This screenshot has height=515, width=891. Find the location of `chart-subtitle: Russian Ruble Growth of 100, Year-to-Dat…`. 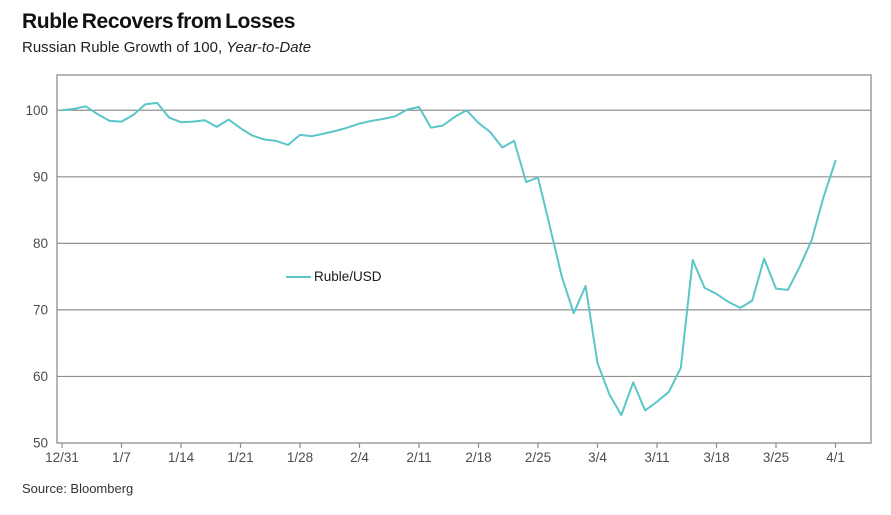

chart-subtitle: Russian Ruble Growth of 100, Year-to-Dat… is located at coordinates (166, 47).